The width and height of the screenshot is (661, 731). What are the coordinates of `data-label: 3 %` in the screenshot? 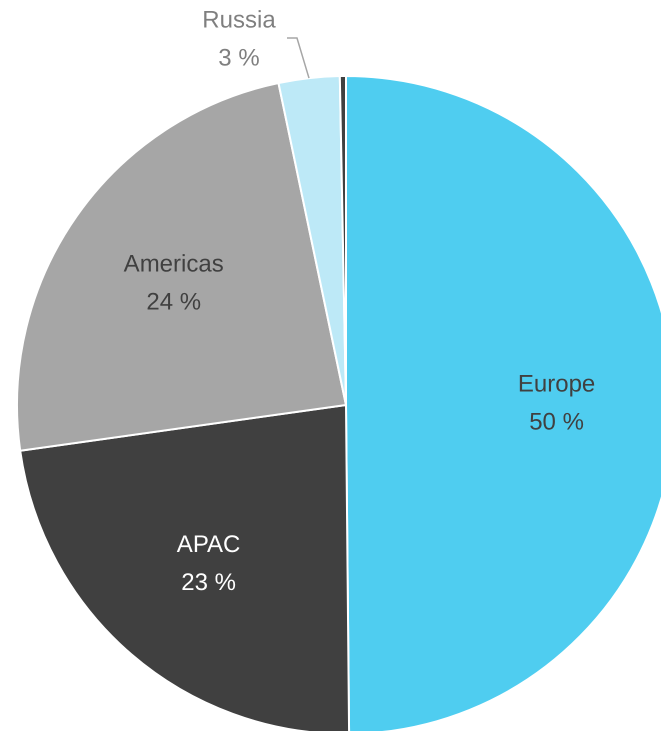 It's located at (239, 58).